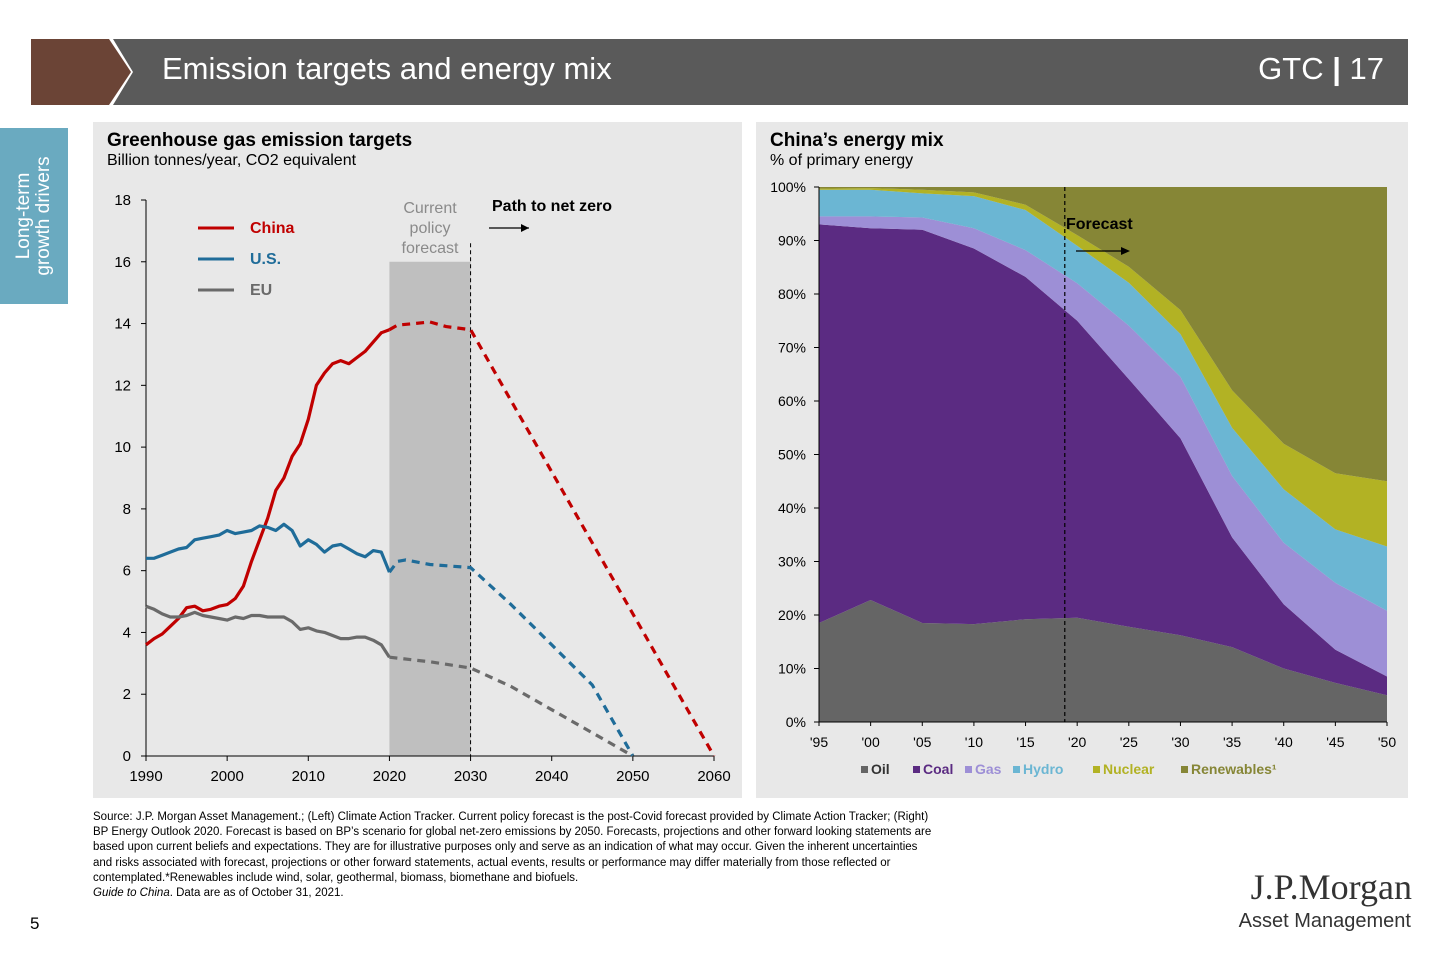  I want to click on x-tick-label: '05, so click(922, 742).